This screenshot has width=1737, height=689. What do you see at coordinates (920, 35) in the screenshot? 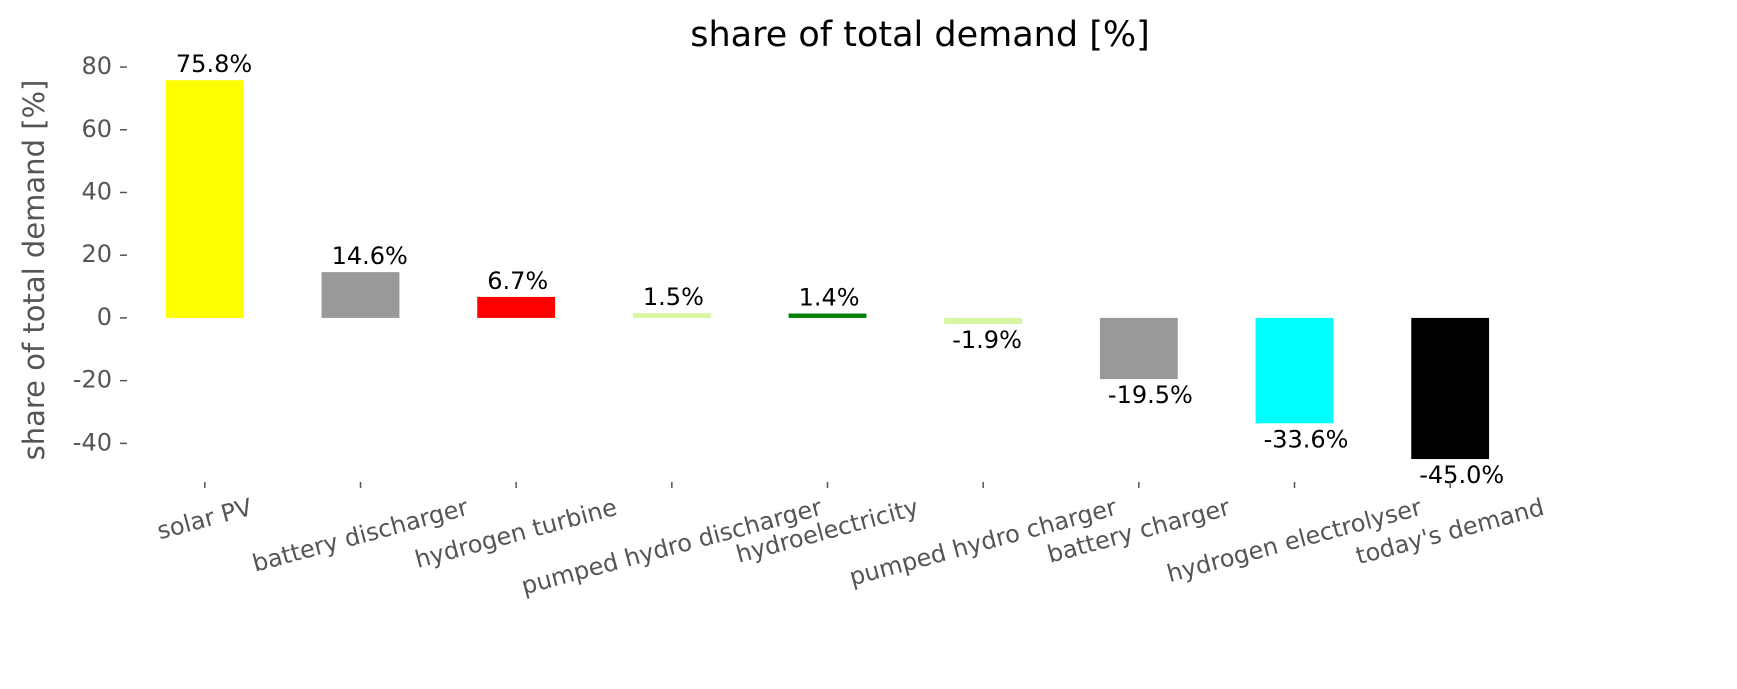
I see `chart-title: share of total demand [%]` at bounding box center [920, 35].